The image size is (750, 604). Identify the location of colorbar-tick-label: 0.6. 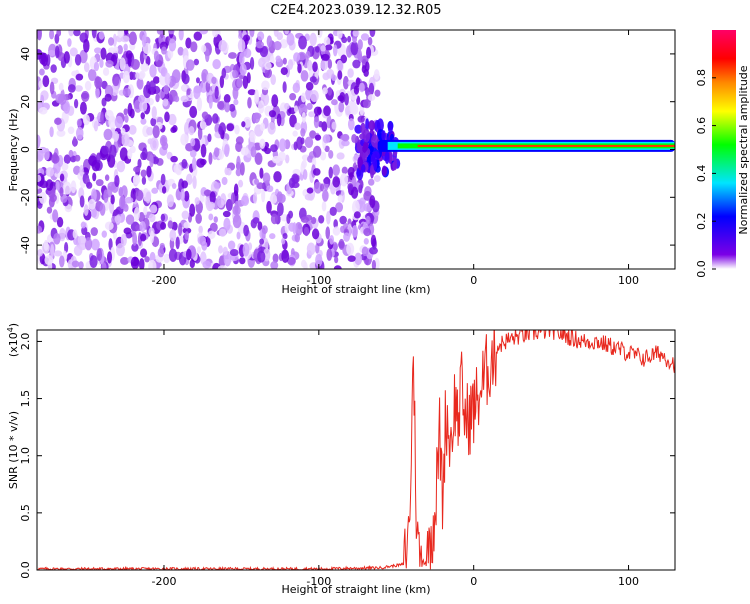
(701, 126).